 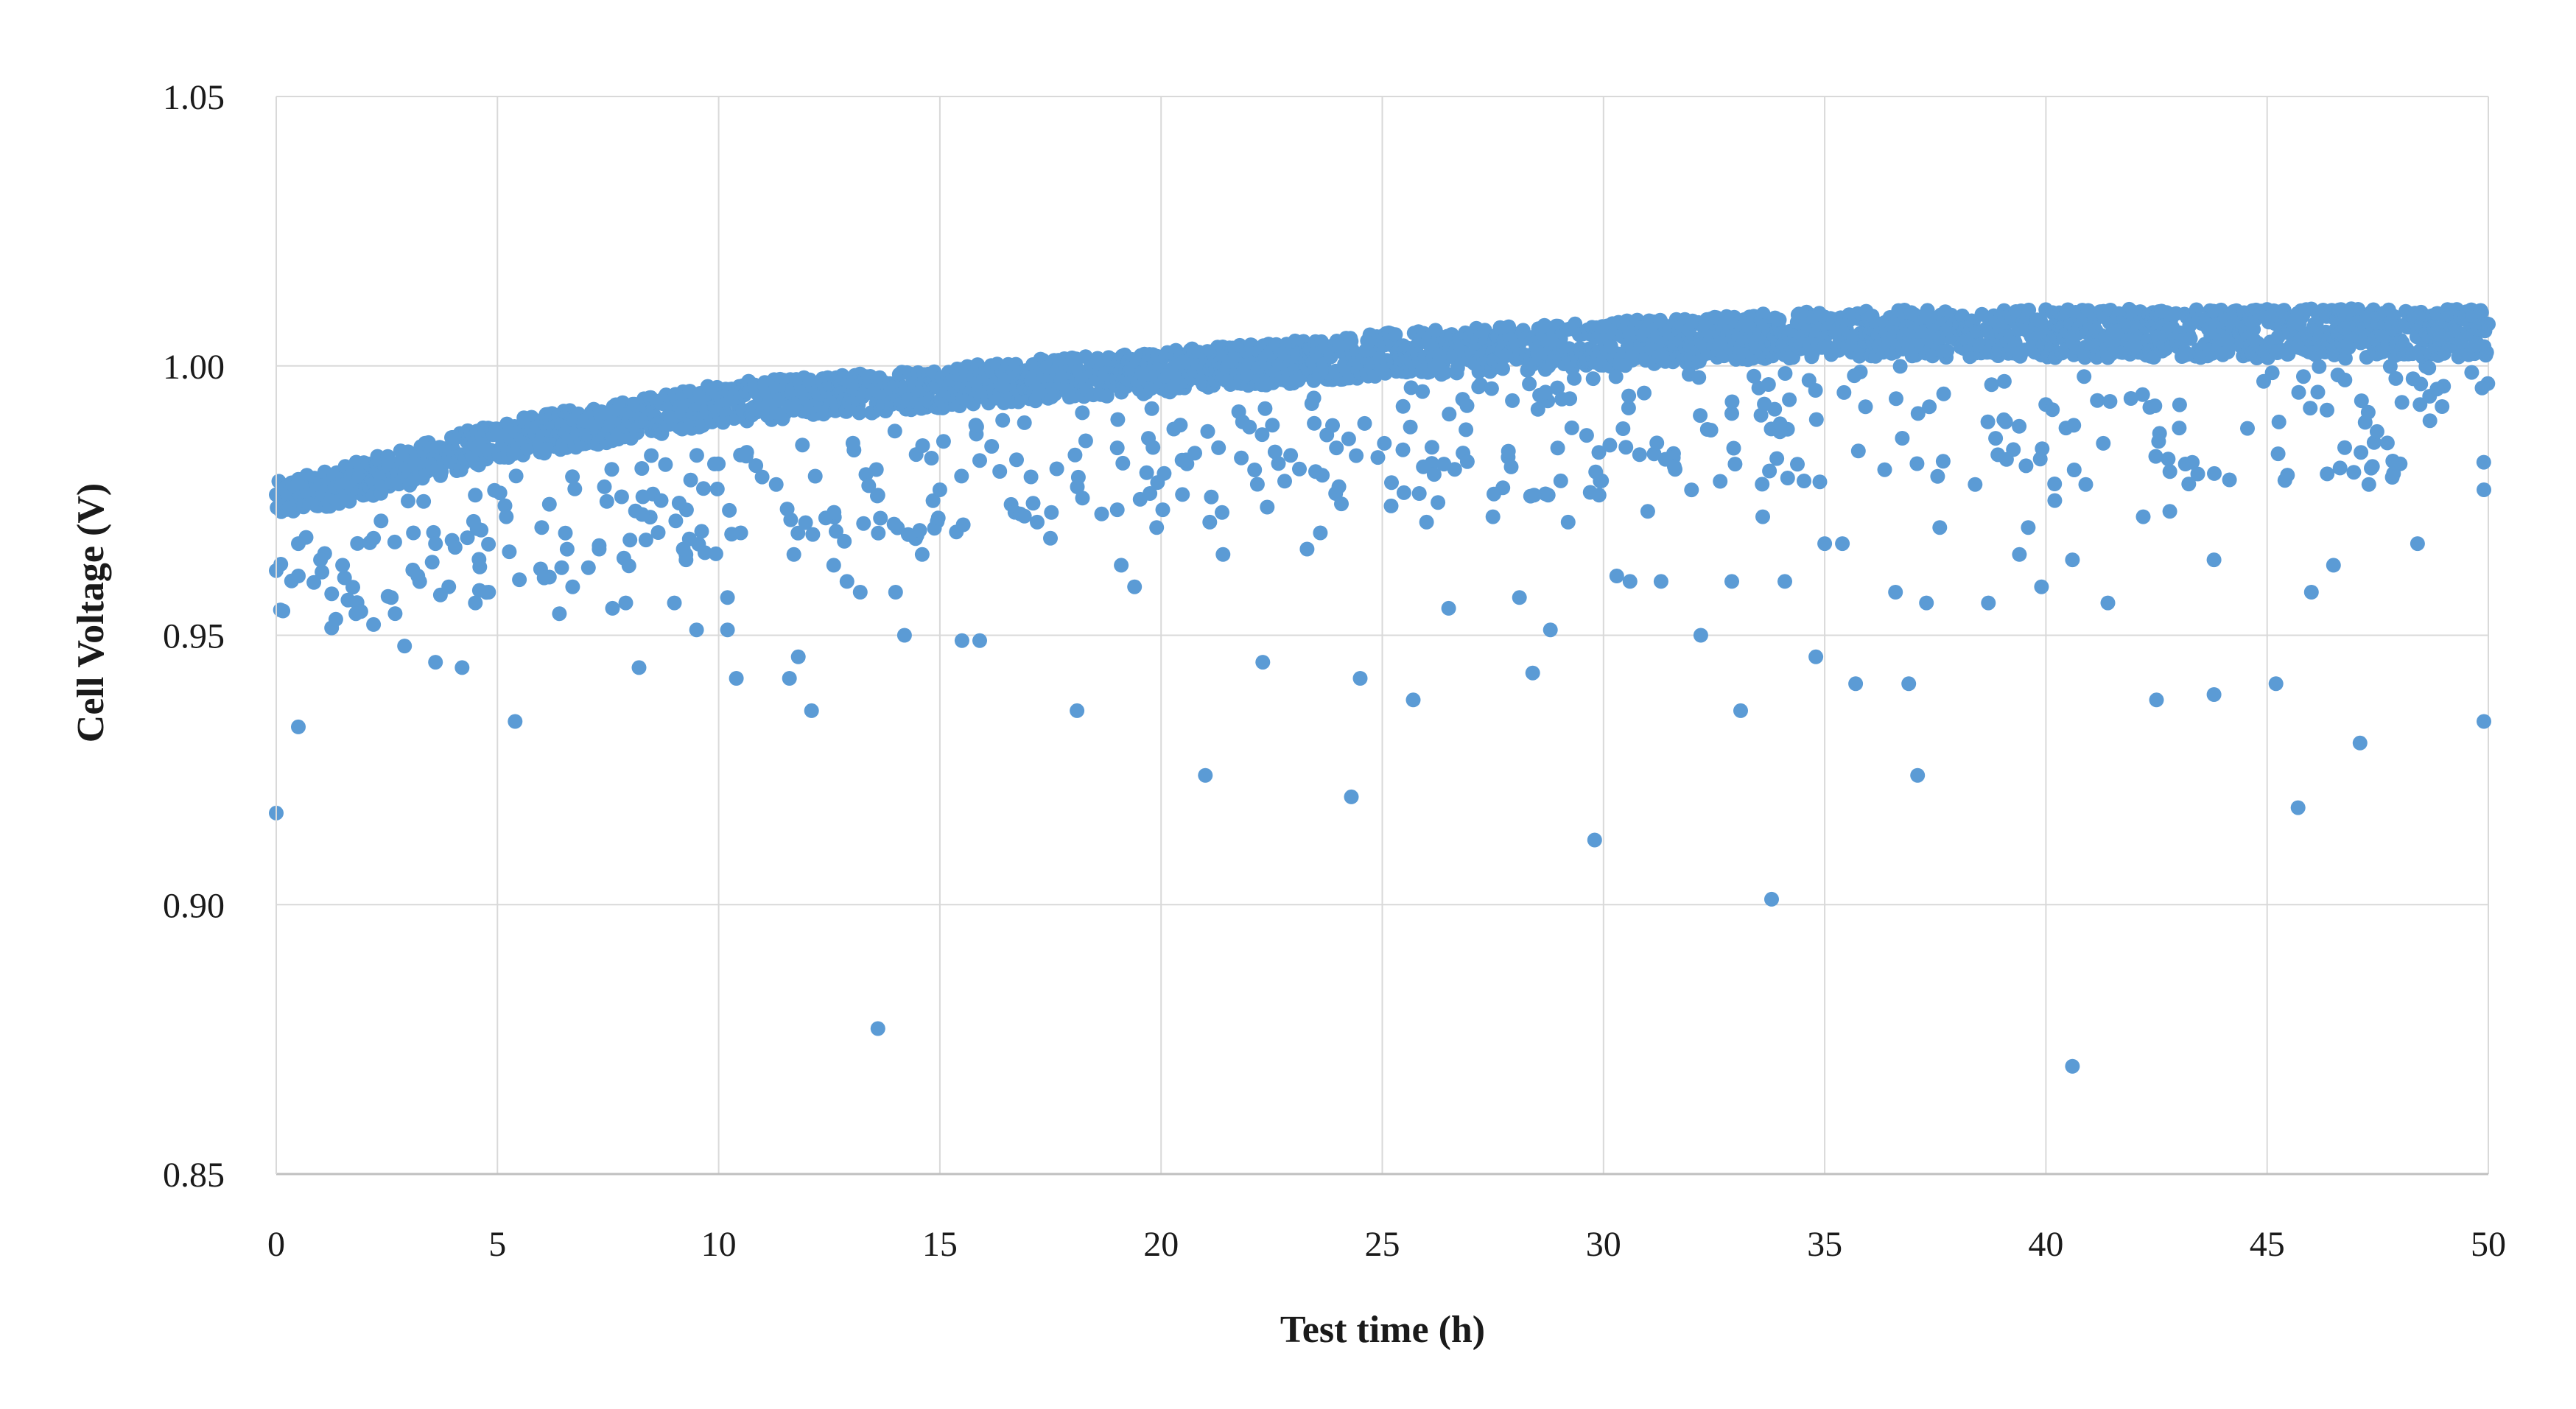 I want to click on x-tick-label: 30, so click(x=1603, y=1244).